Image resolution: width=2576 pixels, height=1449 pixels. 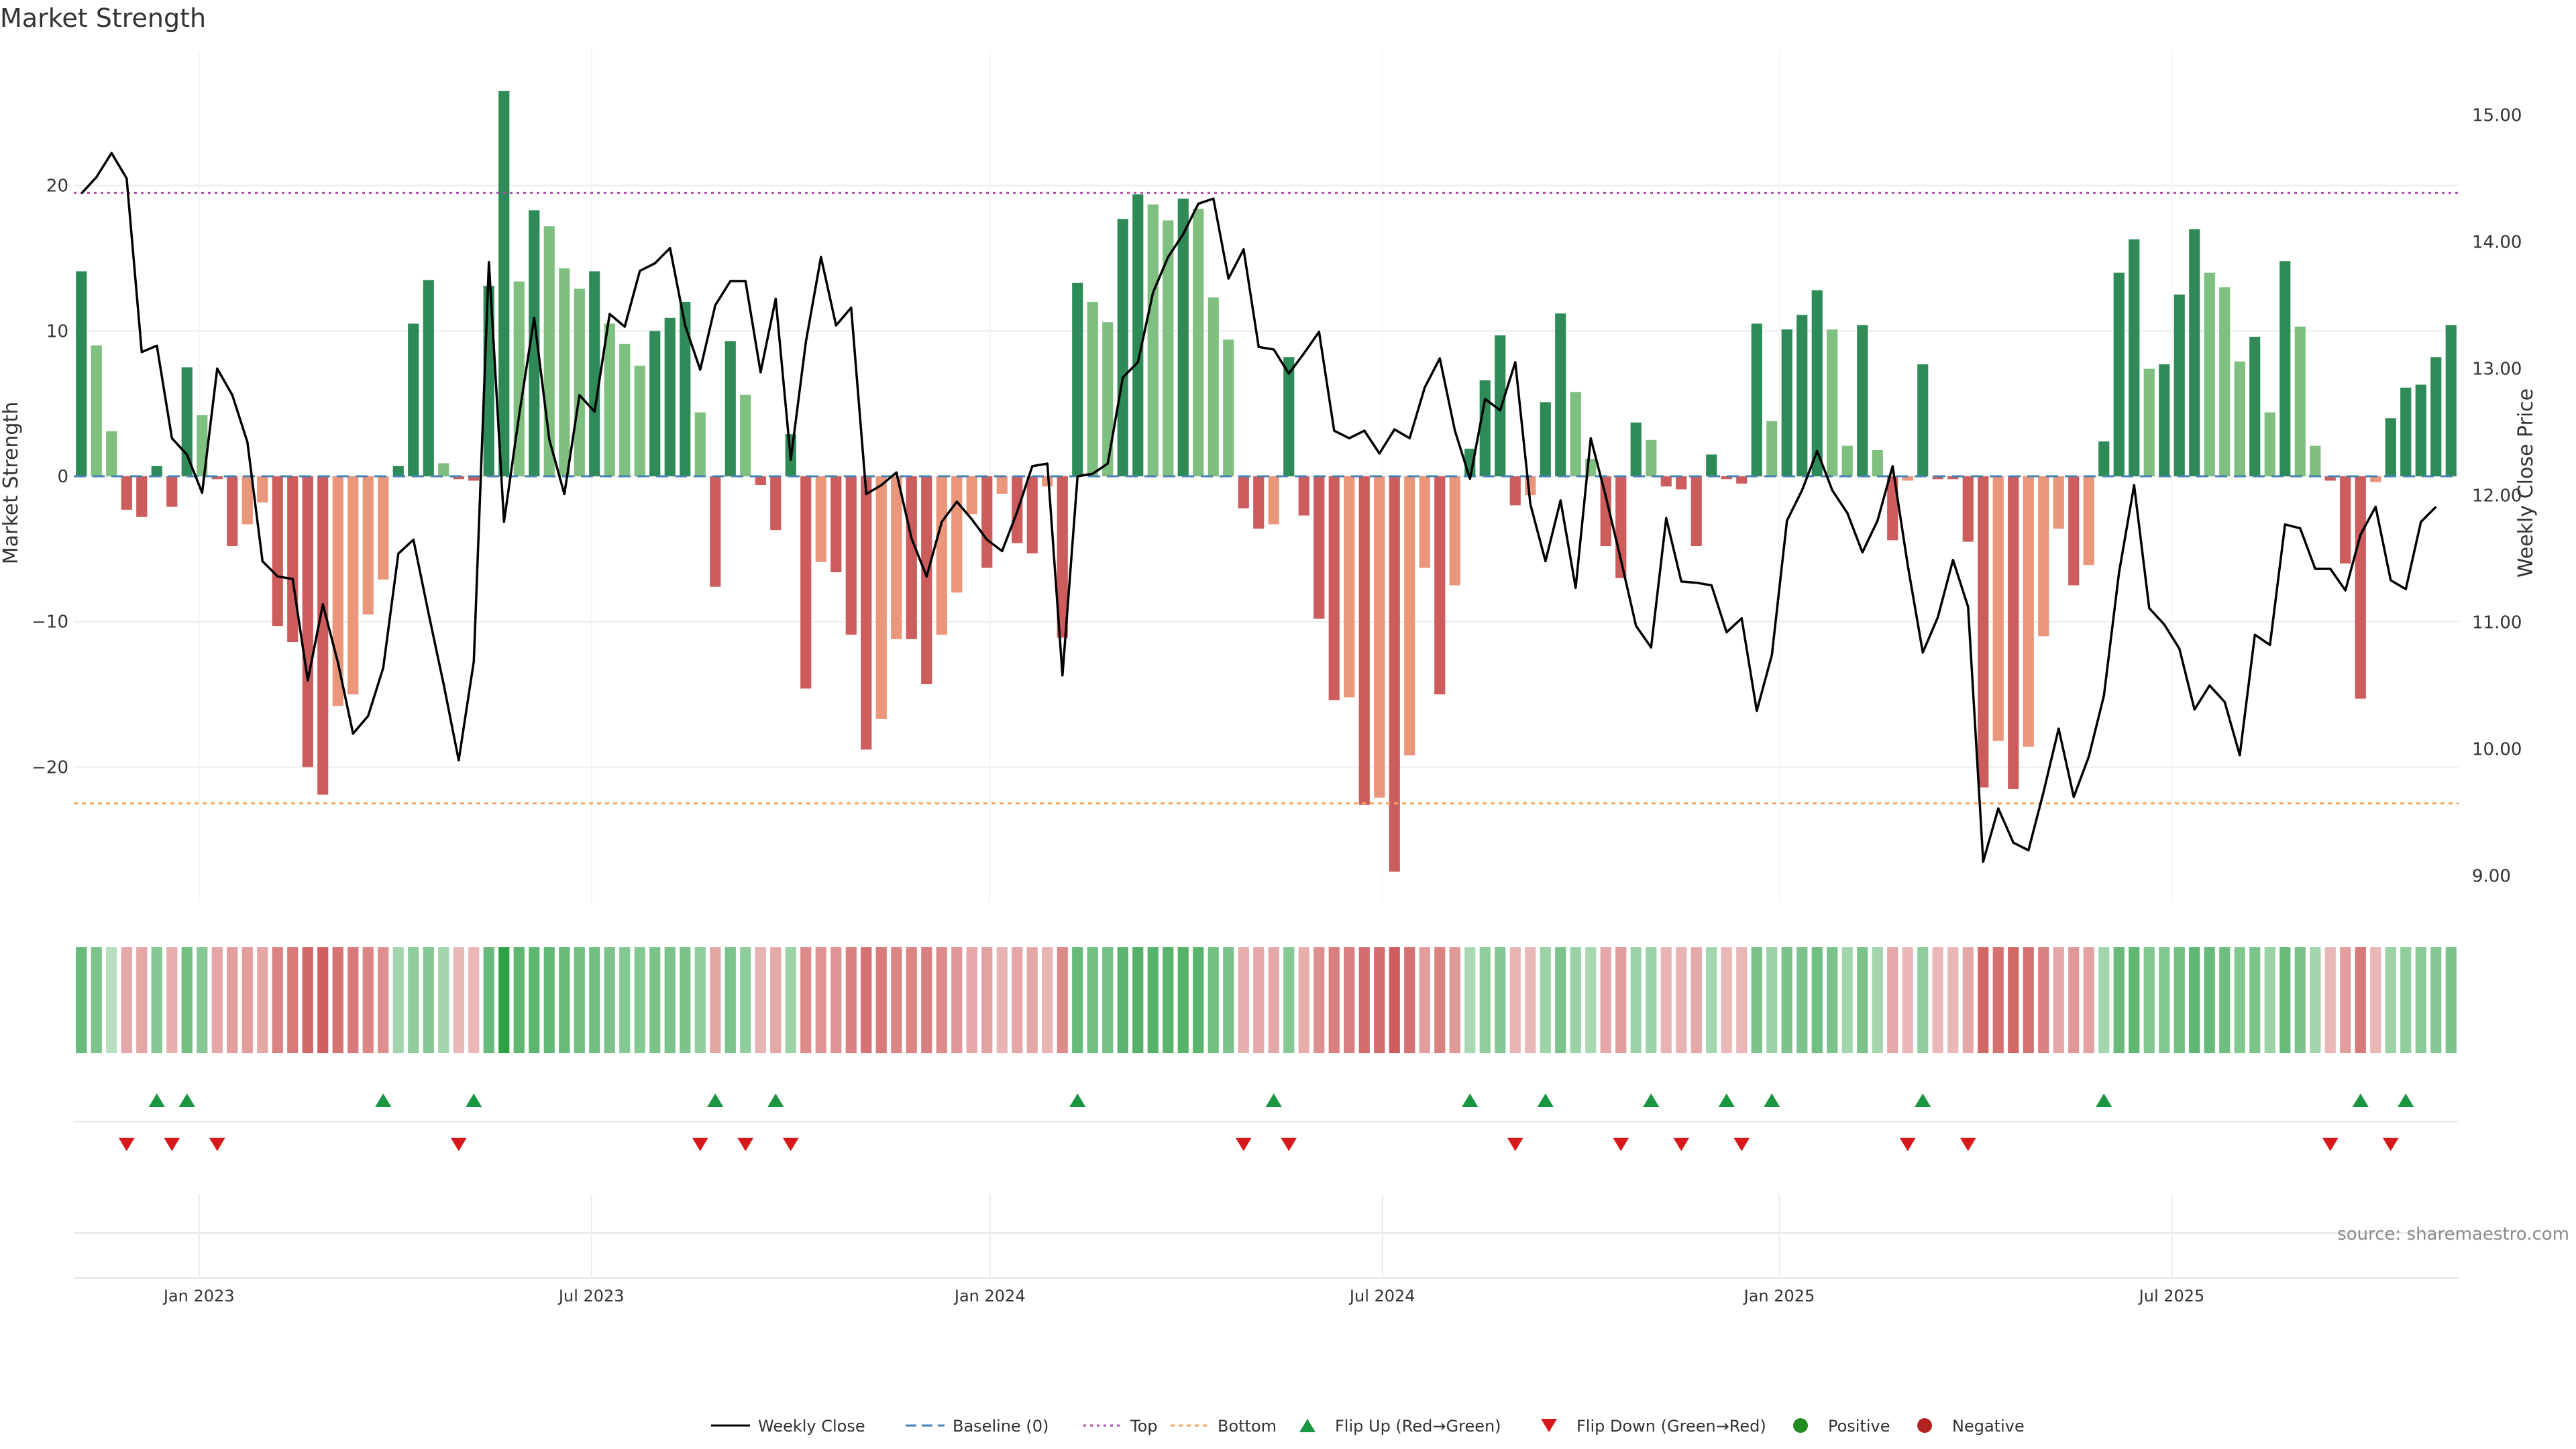 I want to click on legend-item-flip-up: Flip Up (Red→Green), so click(x=1400, y=1426).